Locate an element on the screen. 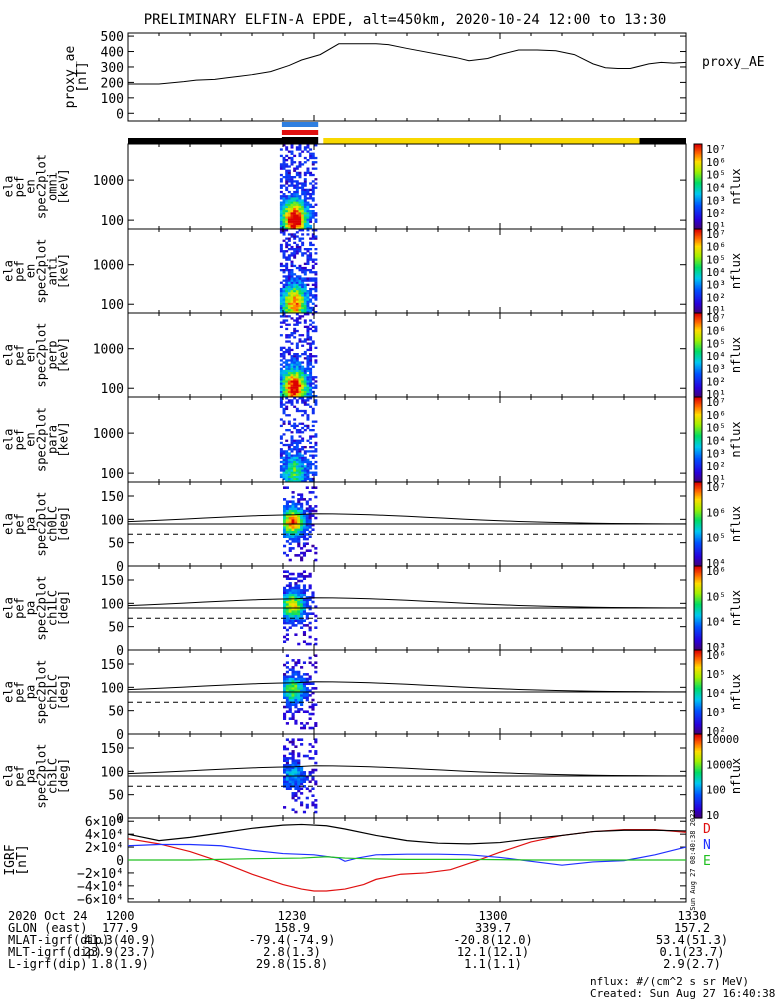 This screenshot has width=775, height=1000. colorbar-tick-label: 1000 is located at coordinates (719, 764).